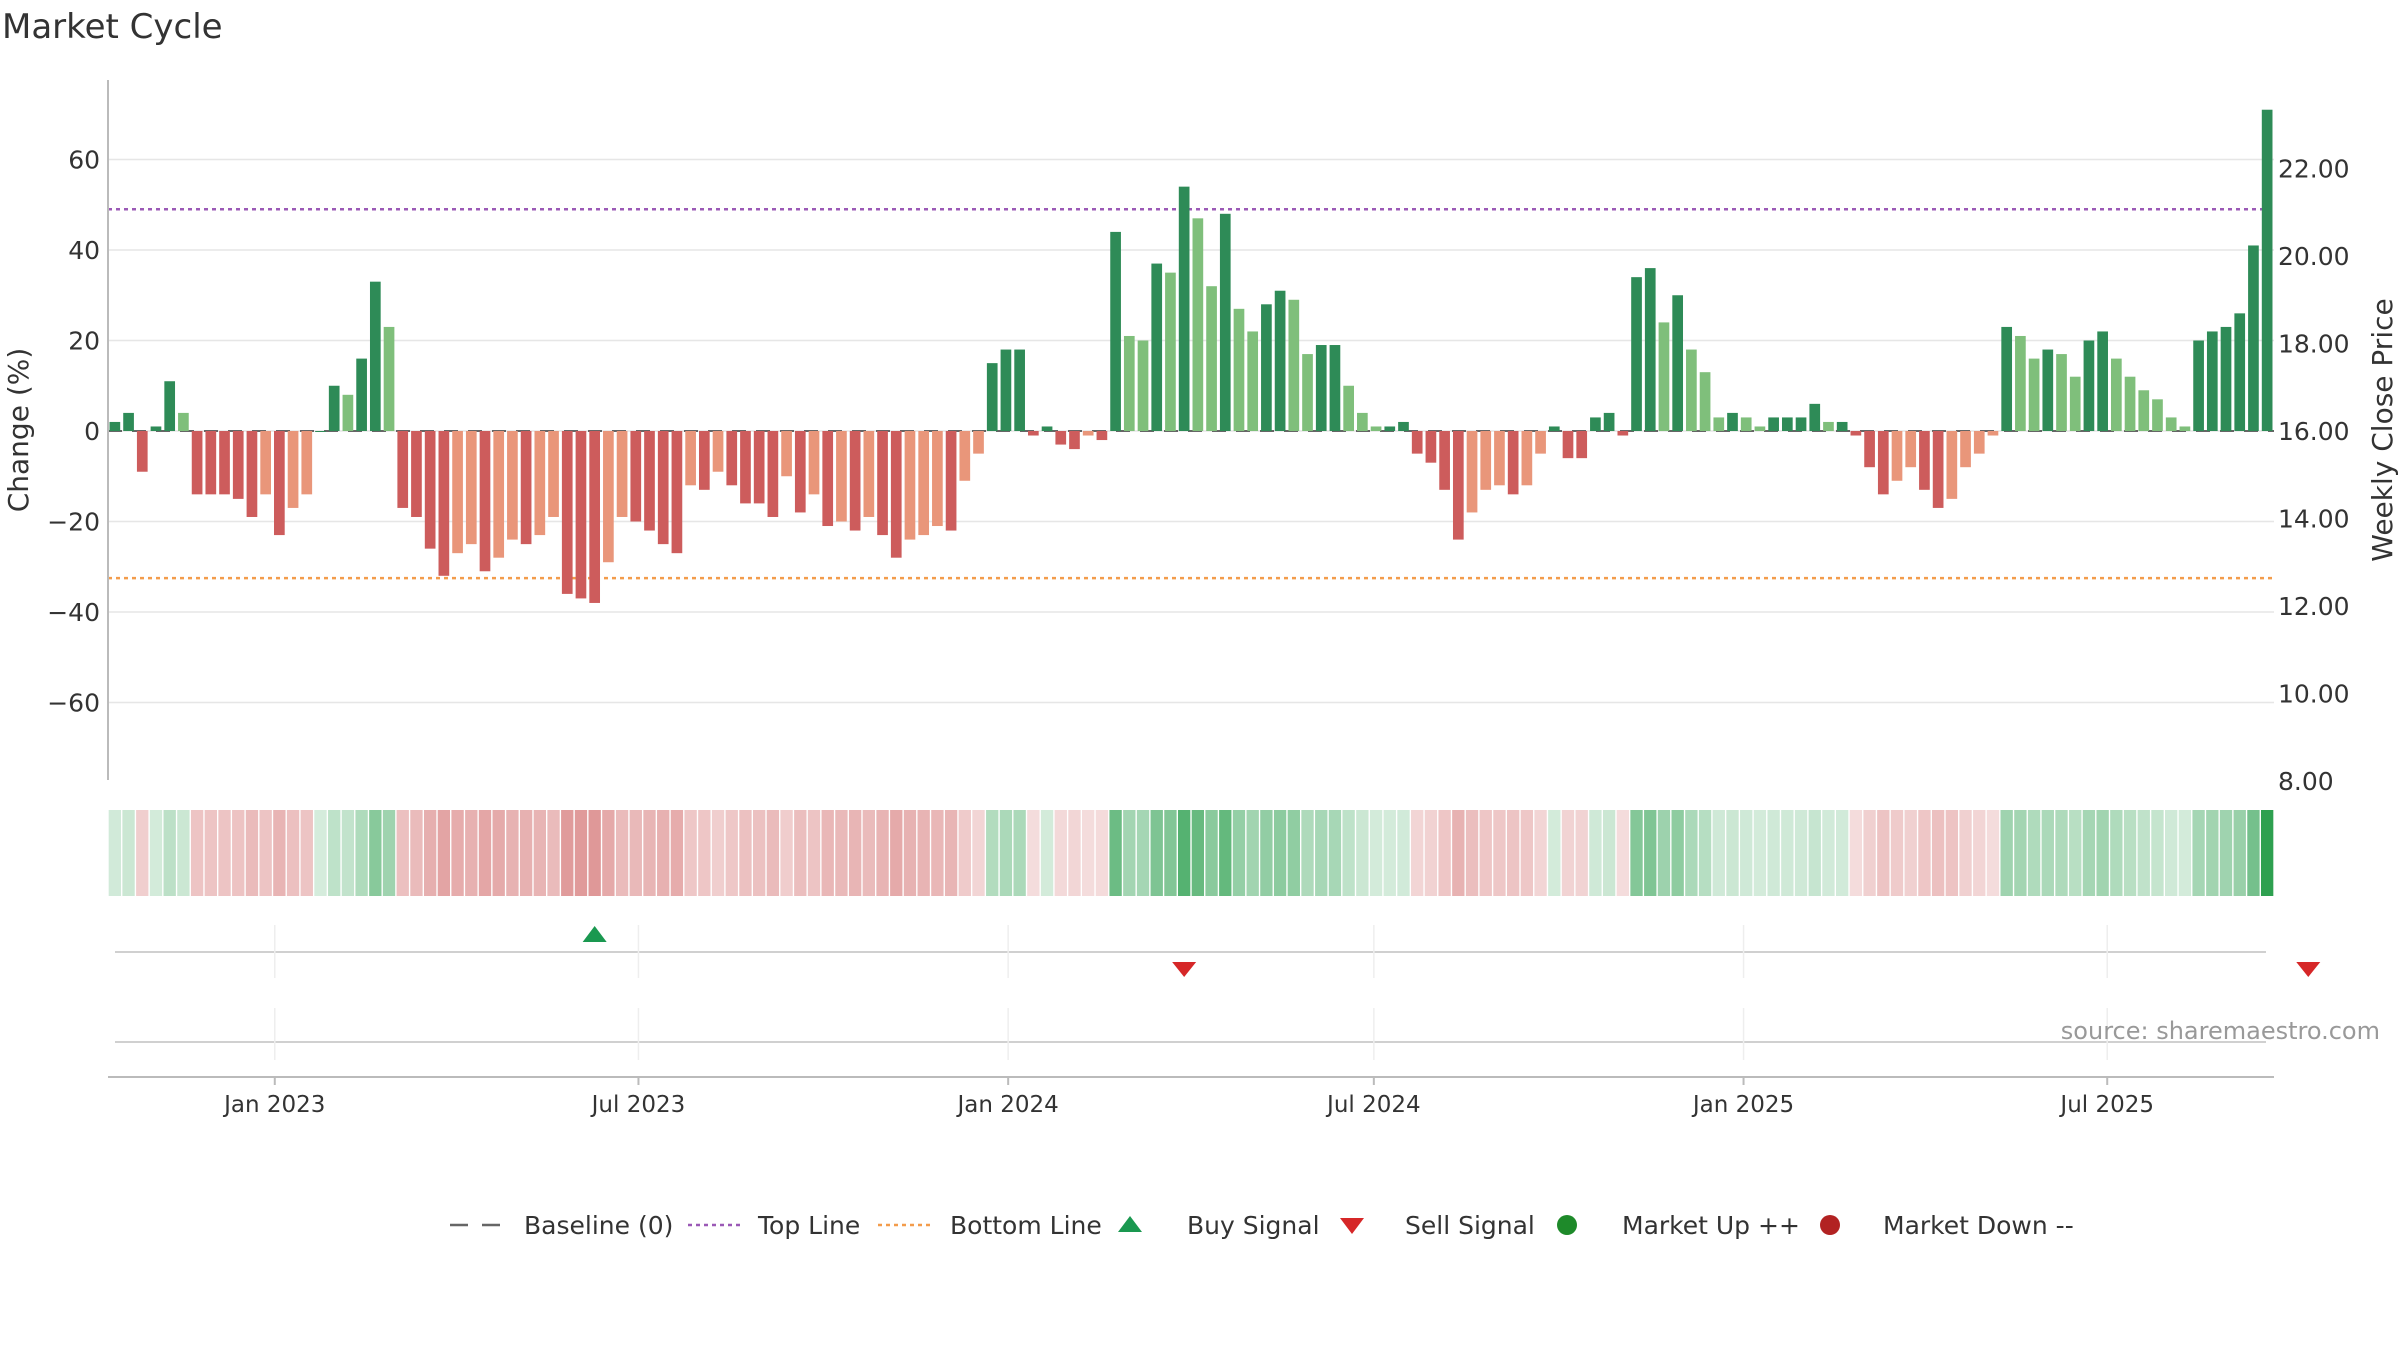  What do you see at coordinates (808, 1225) in the screenshot?
I see `legend-label: Top Line` at bounding box center [808, 1225].